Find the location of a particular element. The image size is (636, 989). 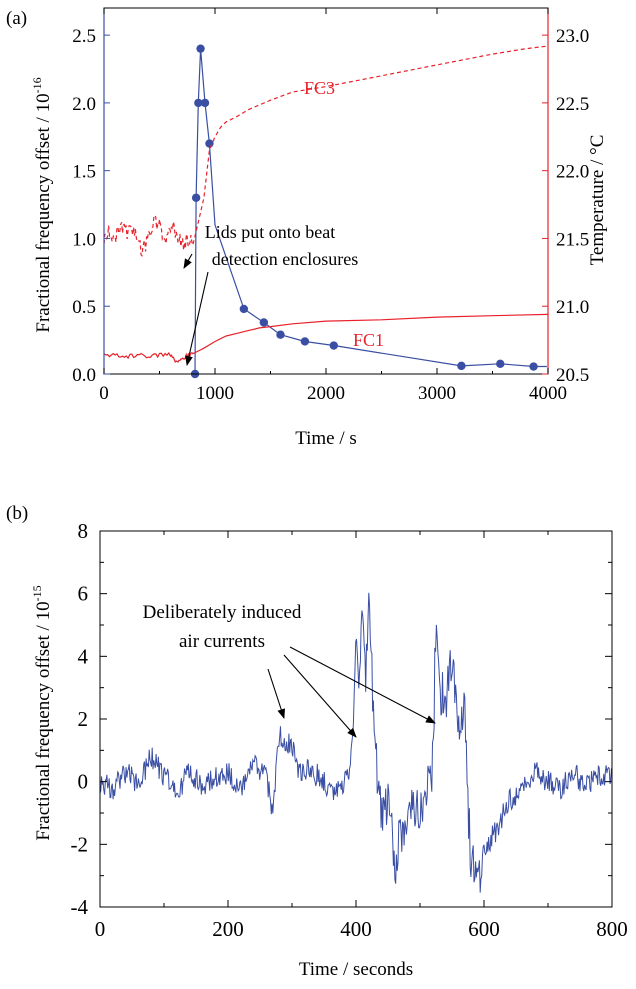

panel-b-x-tick-label: 600 is located at coordinates (484, 929).